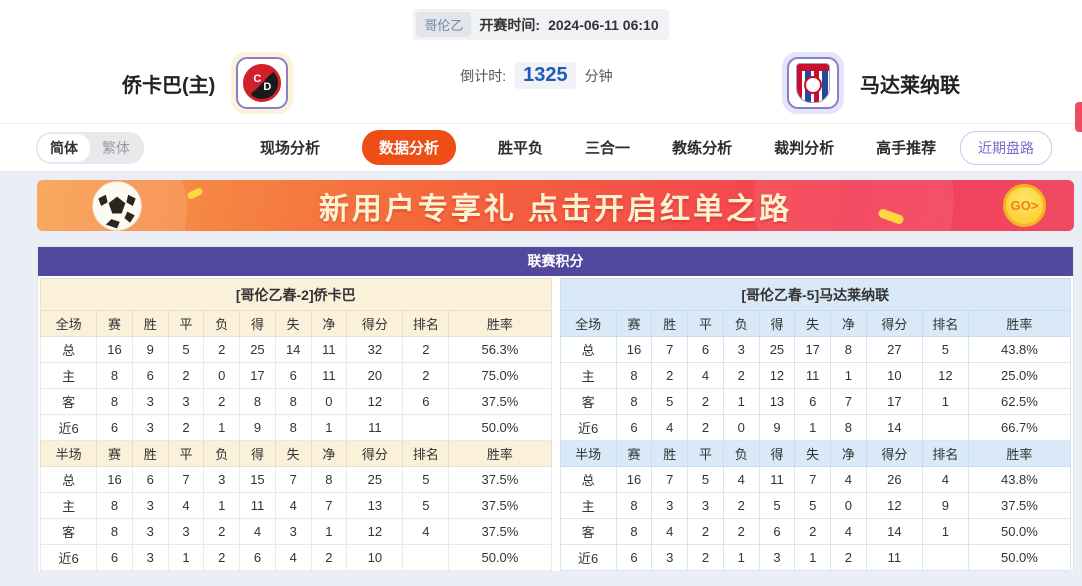 The image size is (1082, 586). I want to click on row-label: 总, so click(68, 349).